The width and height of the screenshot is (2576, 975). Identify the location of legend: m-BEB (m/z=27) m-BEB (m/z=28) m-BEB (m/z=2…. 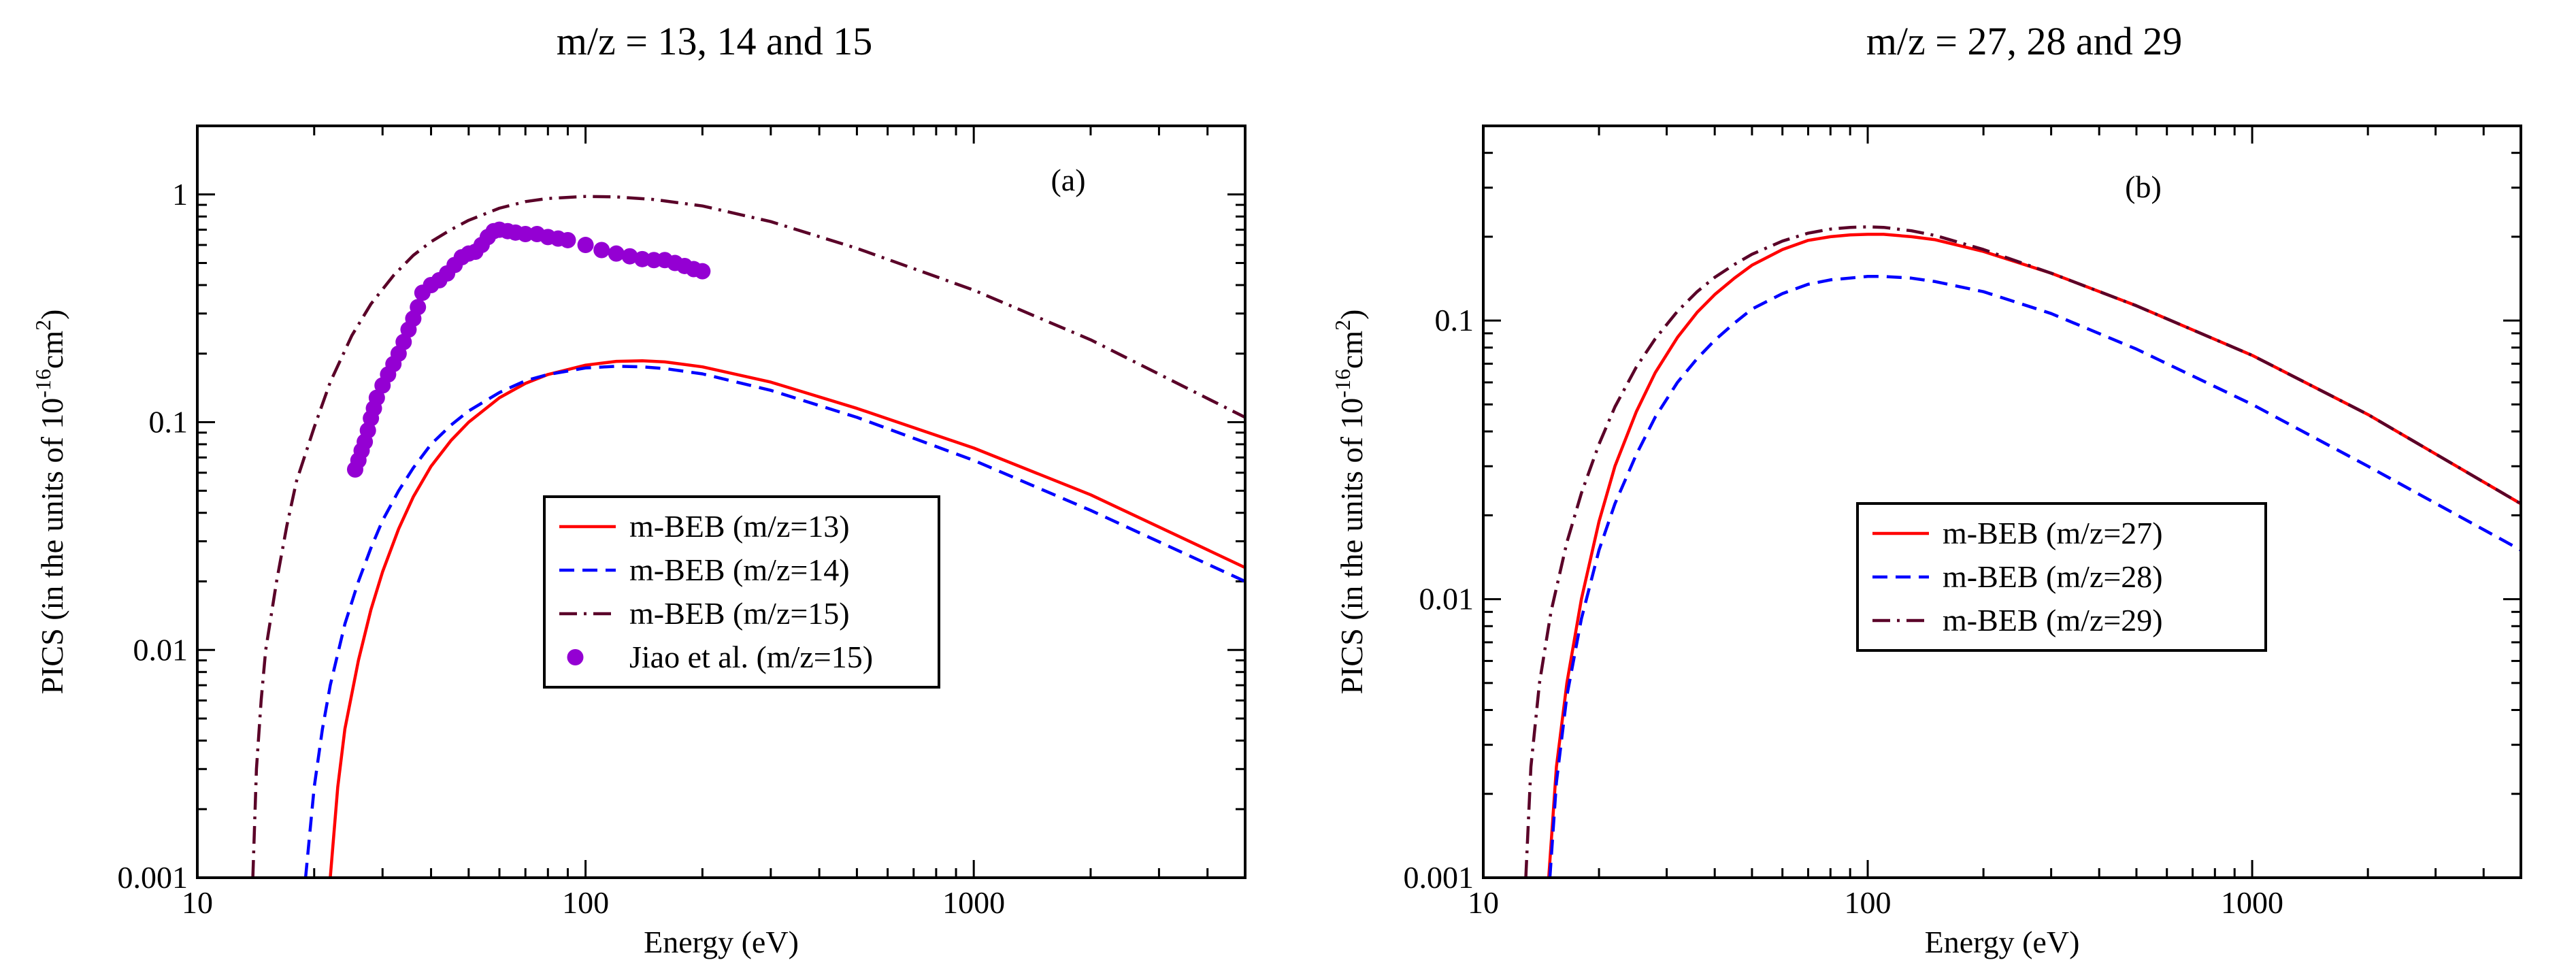
(2061, 577).